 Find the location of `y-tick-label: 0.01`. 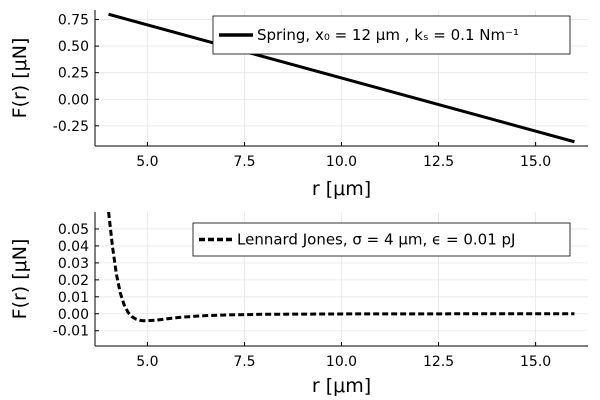

y-tick-label: 0.01 is located at coordinates (73, 298).